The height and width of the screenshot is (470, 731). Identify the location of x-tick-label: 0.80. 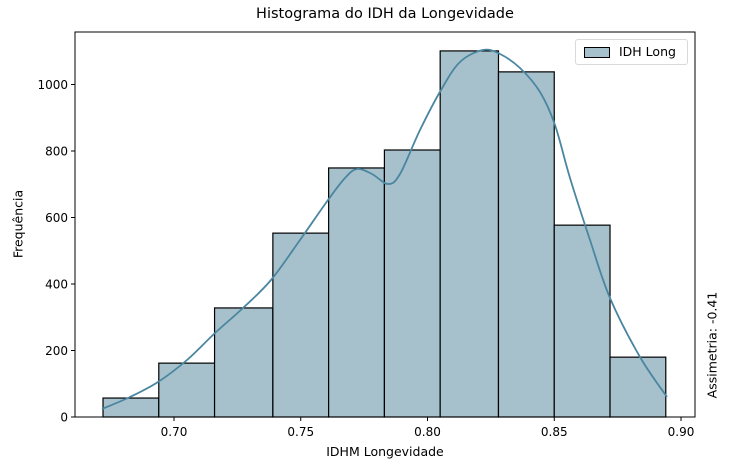
(427, 432).